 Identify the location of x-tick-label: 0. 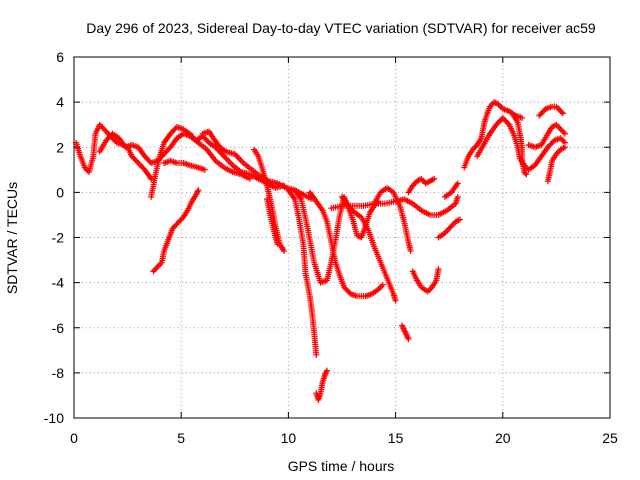
(74, 438).